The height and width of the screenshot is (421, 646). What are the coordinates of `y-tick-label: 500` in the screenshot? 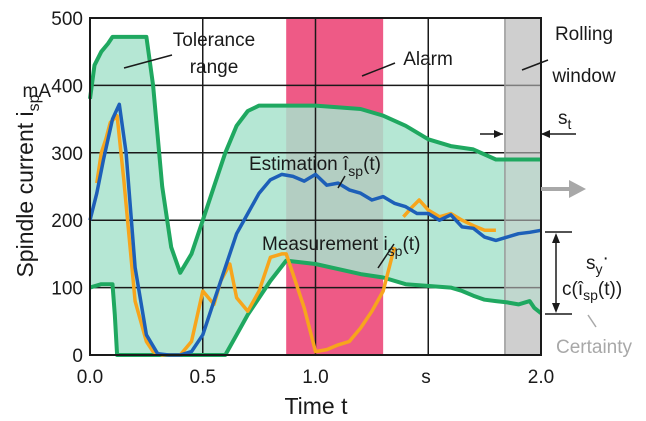 It's located at (67, 19).